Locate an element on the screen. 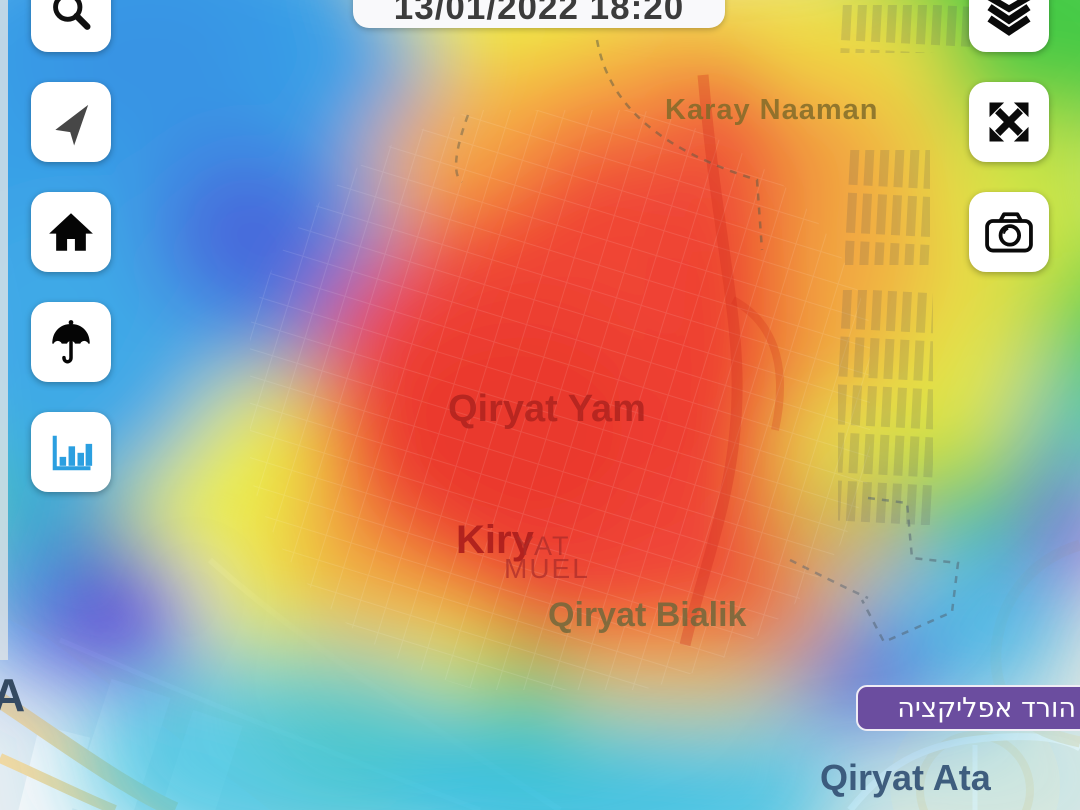  locate-button is located at coordinates (71, 122).